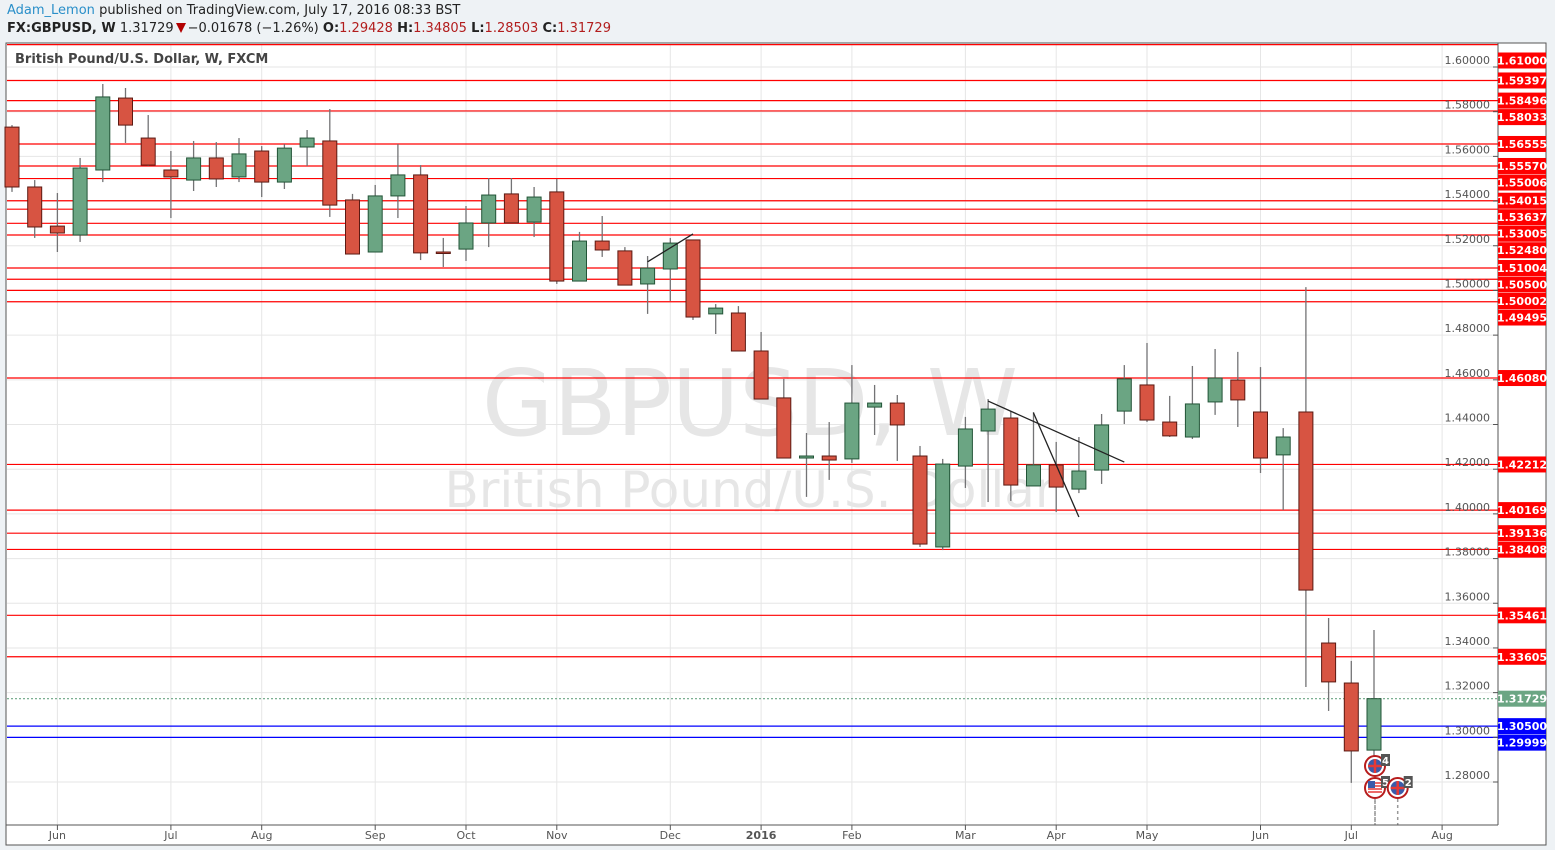 This screenshot has height=850, width=1555. What do you see at coordinates (1468, 462) in the screenshot?
I see `y-tick-label: 1.42000` at bounding box center [1468, 462].